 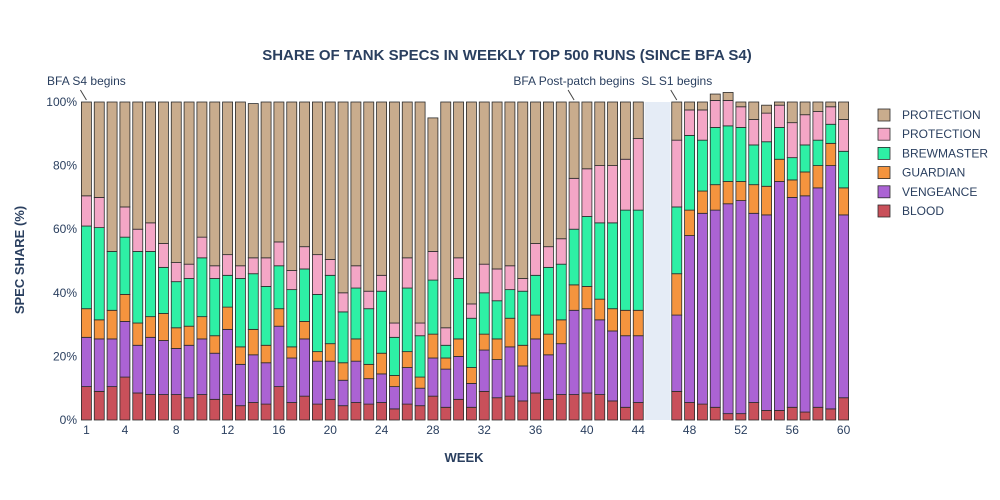 I want to click on legend-item-vengeance: VENGEANCE, so click(x=927, y=192).